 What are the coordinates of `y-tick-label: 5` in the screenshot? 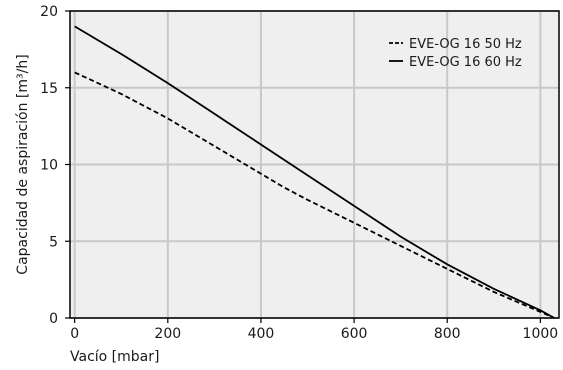 It's located at (53, 242).